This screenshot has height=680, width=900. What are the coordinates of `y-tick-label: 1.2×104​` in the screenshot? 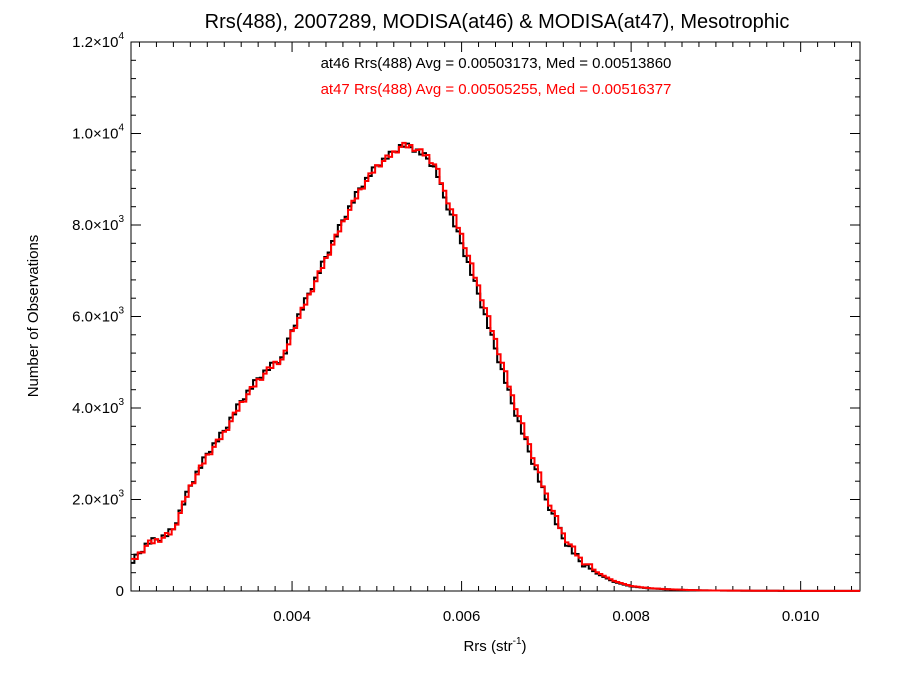 It's located at (98, 41).